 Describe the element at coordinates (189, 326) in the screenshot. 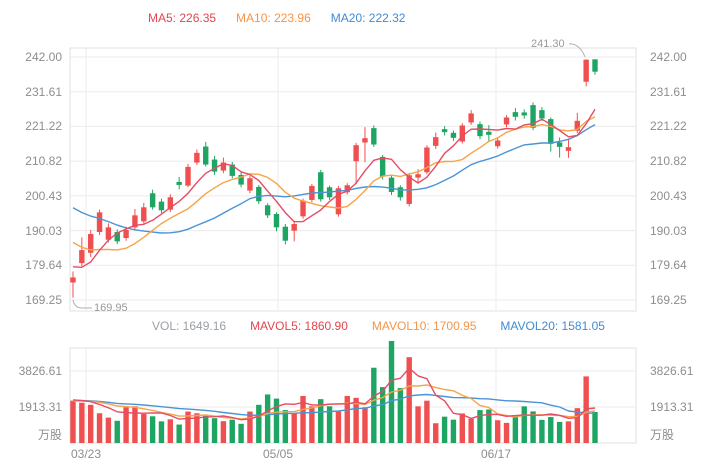

I see `vol-legend-item: VOL: 1649.16` at that location.